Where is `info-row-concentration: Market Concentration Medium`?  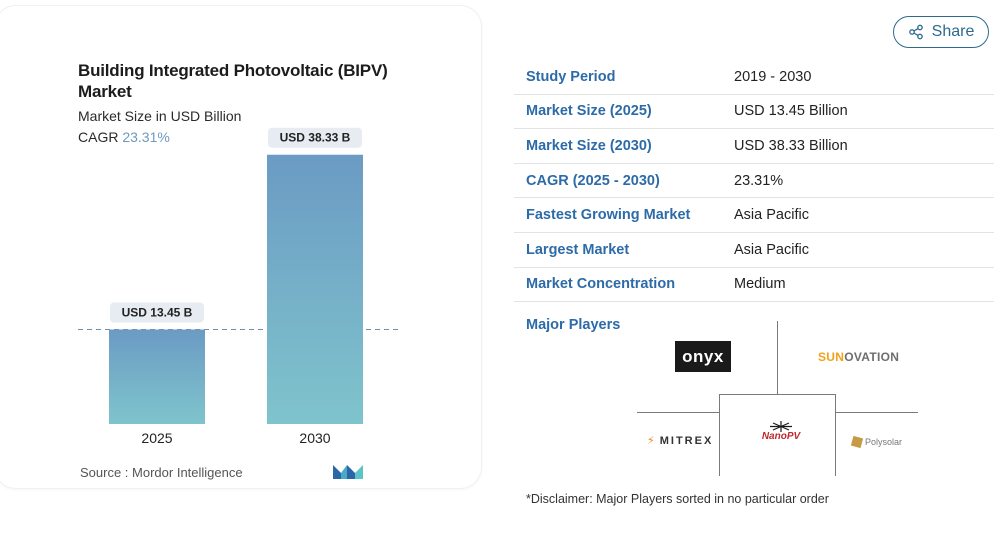 info-row-concentration: Market Concentration Medium is located at coordinates (754, 285).